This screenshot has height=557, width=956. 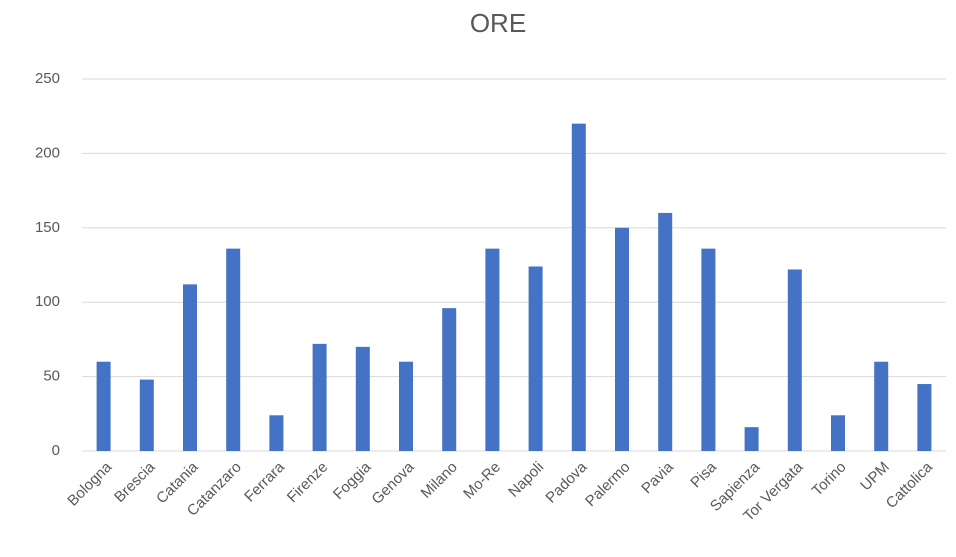 I want to click on x-tick-label: Pisa, so click(x=703, y=474).